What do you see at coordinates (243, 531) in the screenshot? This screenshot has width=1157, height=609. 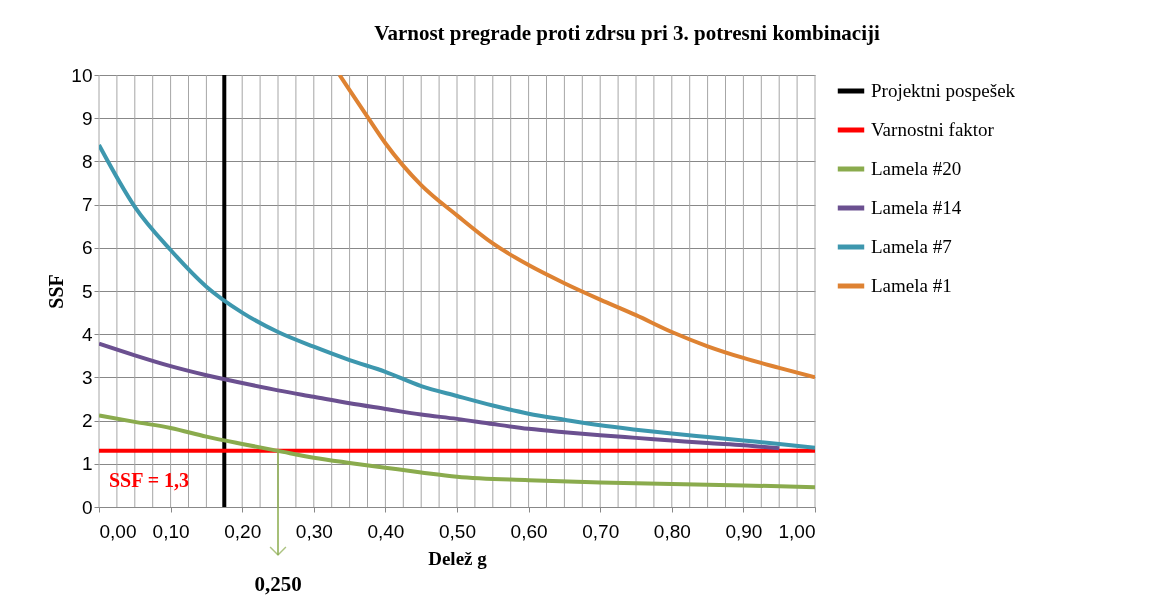 I see `x-tick-label: 0,20` at bounding box center [243, 531].